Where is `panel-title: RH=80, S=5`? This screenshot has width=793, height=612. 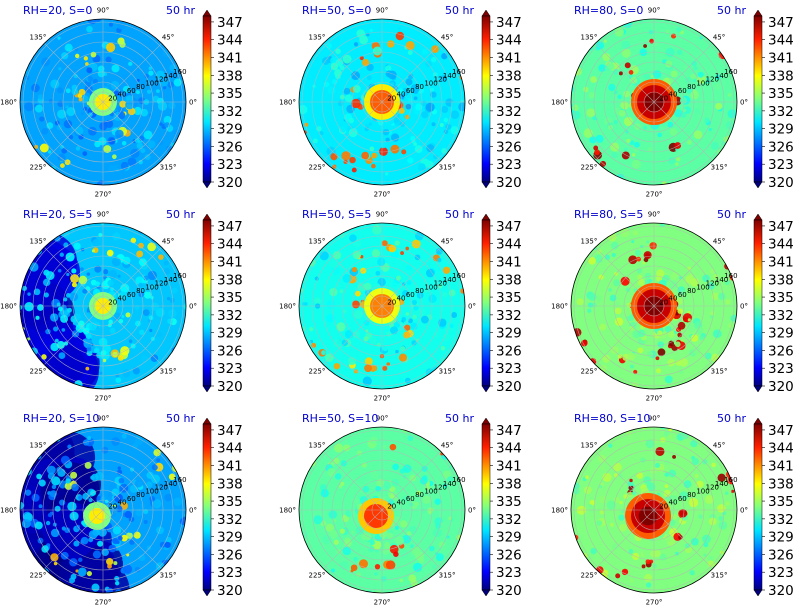
panel-title: RH=80, S=5 is located at coordinates (608, 214).